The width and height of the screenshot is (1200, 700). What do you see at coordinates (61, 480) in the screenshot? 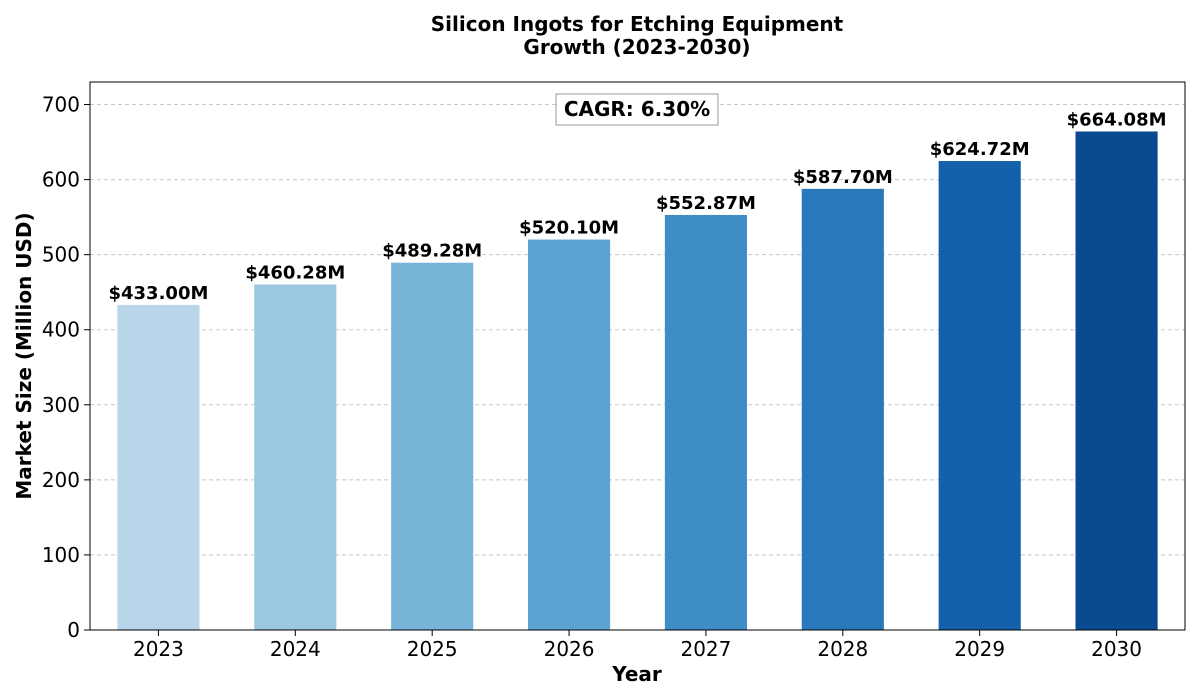
I see `y-tick-label: 200` at bounding box center [61, 480].